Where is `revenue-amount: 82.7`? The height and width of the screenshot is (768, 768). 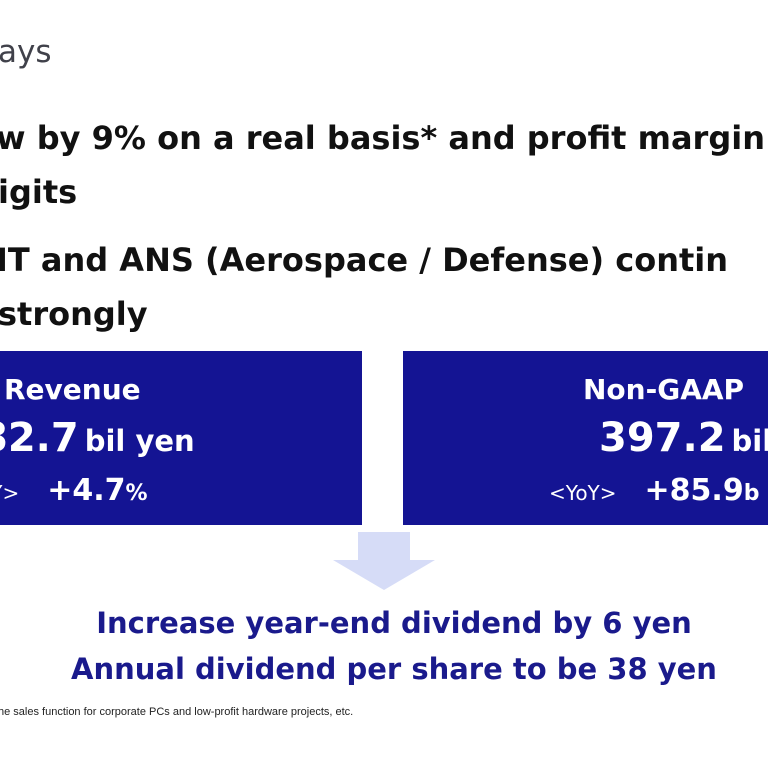 revenue-amount: 82.7 is located at coordinates (39, 438).